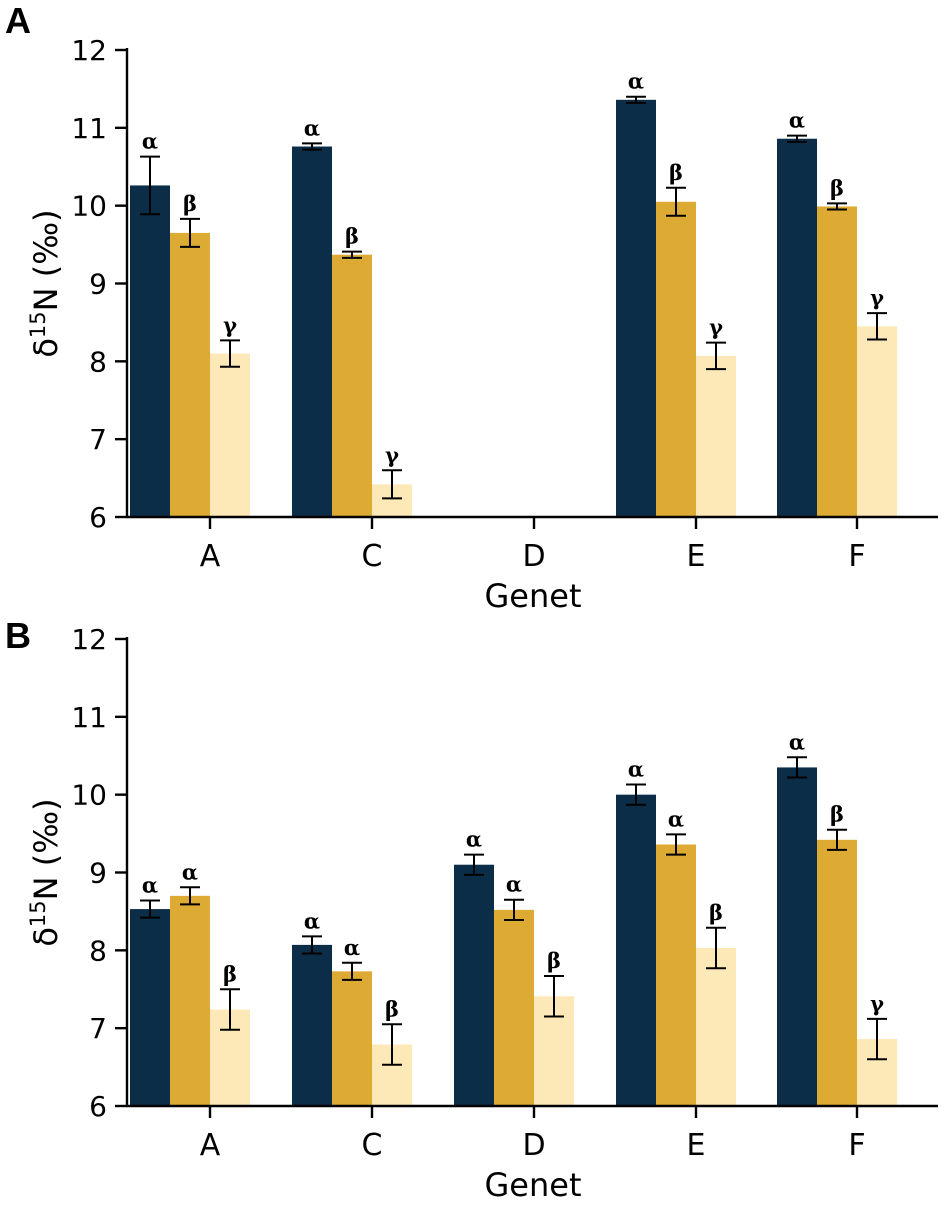  Describe the element at coordinates (18, 635) in the screenshot. I see `panel-label: B` at that location.